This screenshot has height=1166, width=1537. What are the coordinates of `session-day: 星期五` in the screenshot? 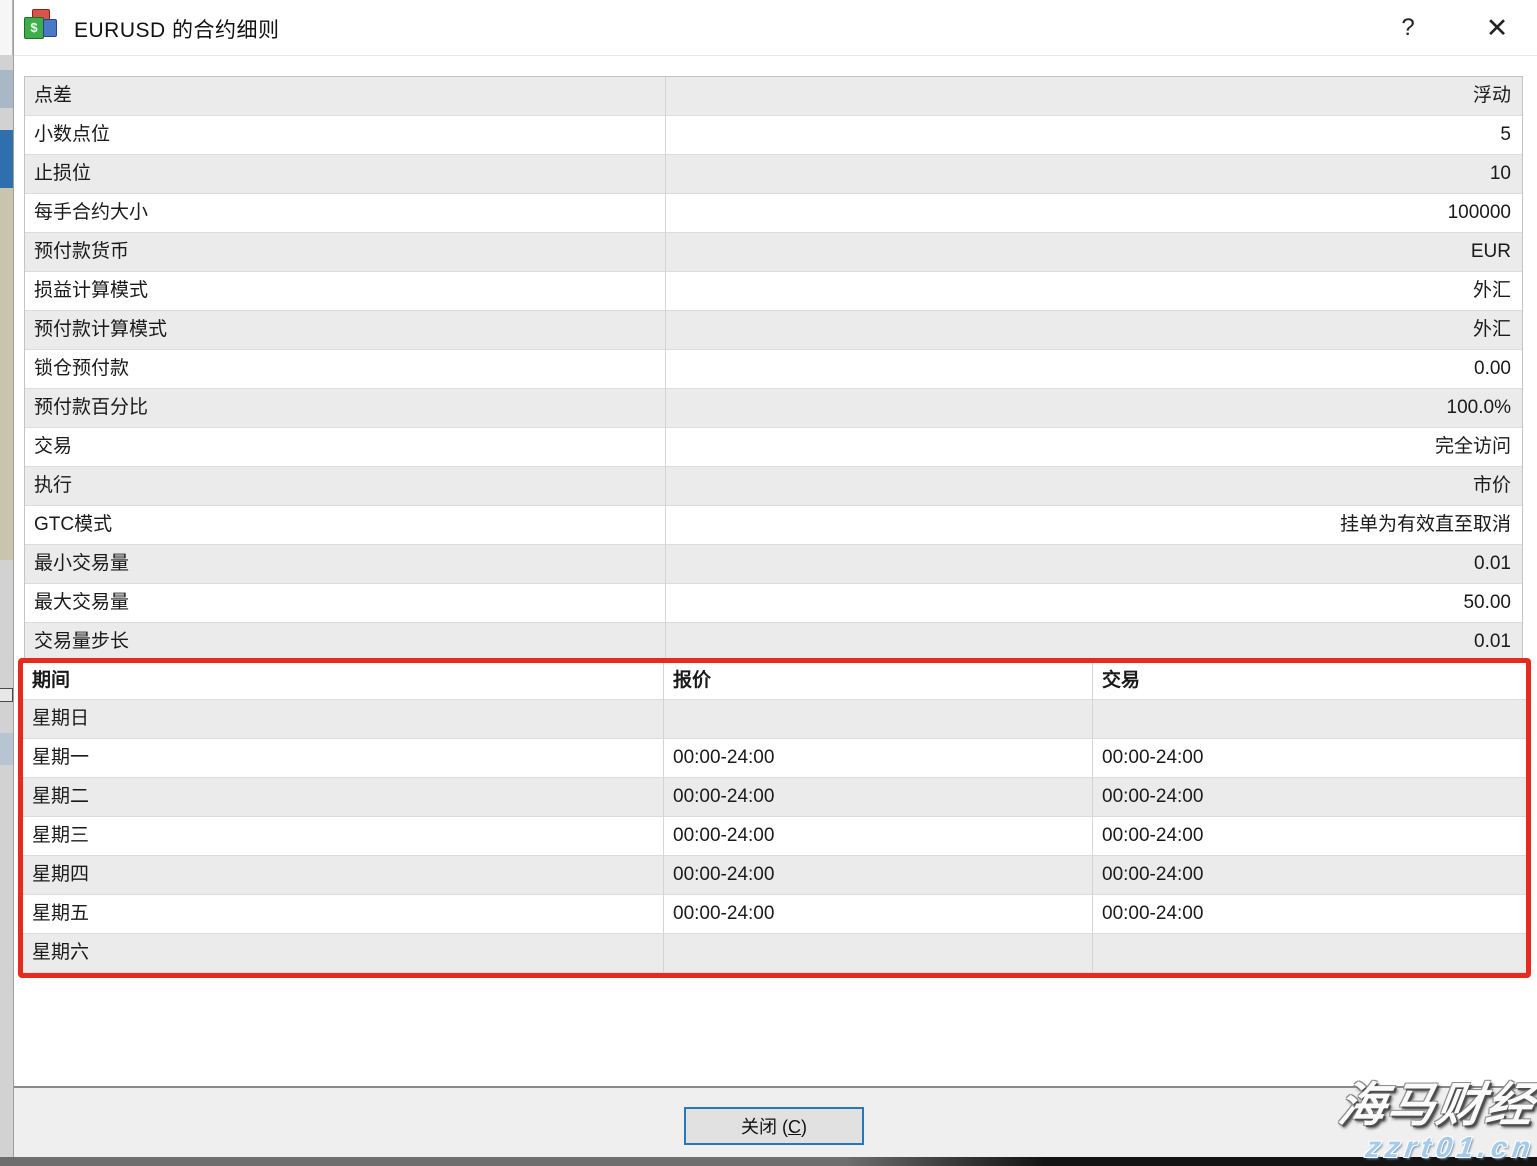 It's located at (343, 914).